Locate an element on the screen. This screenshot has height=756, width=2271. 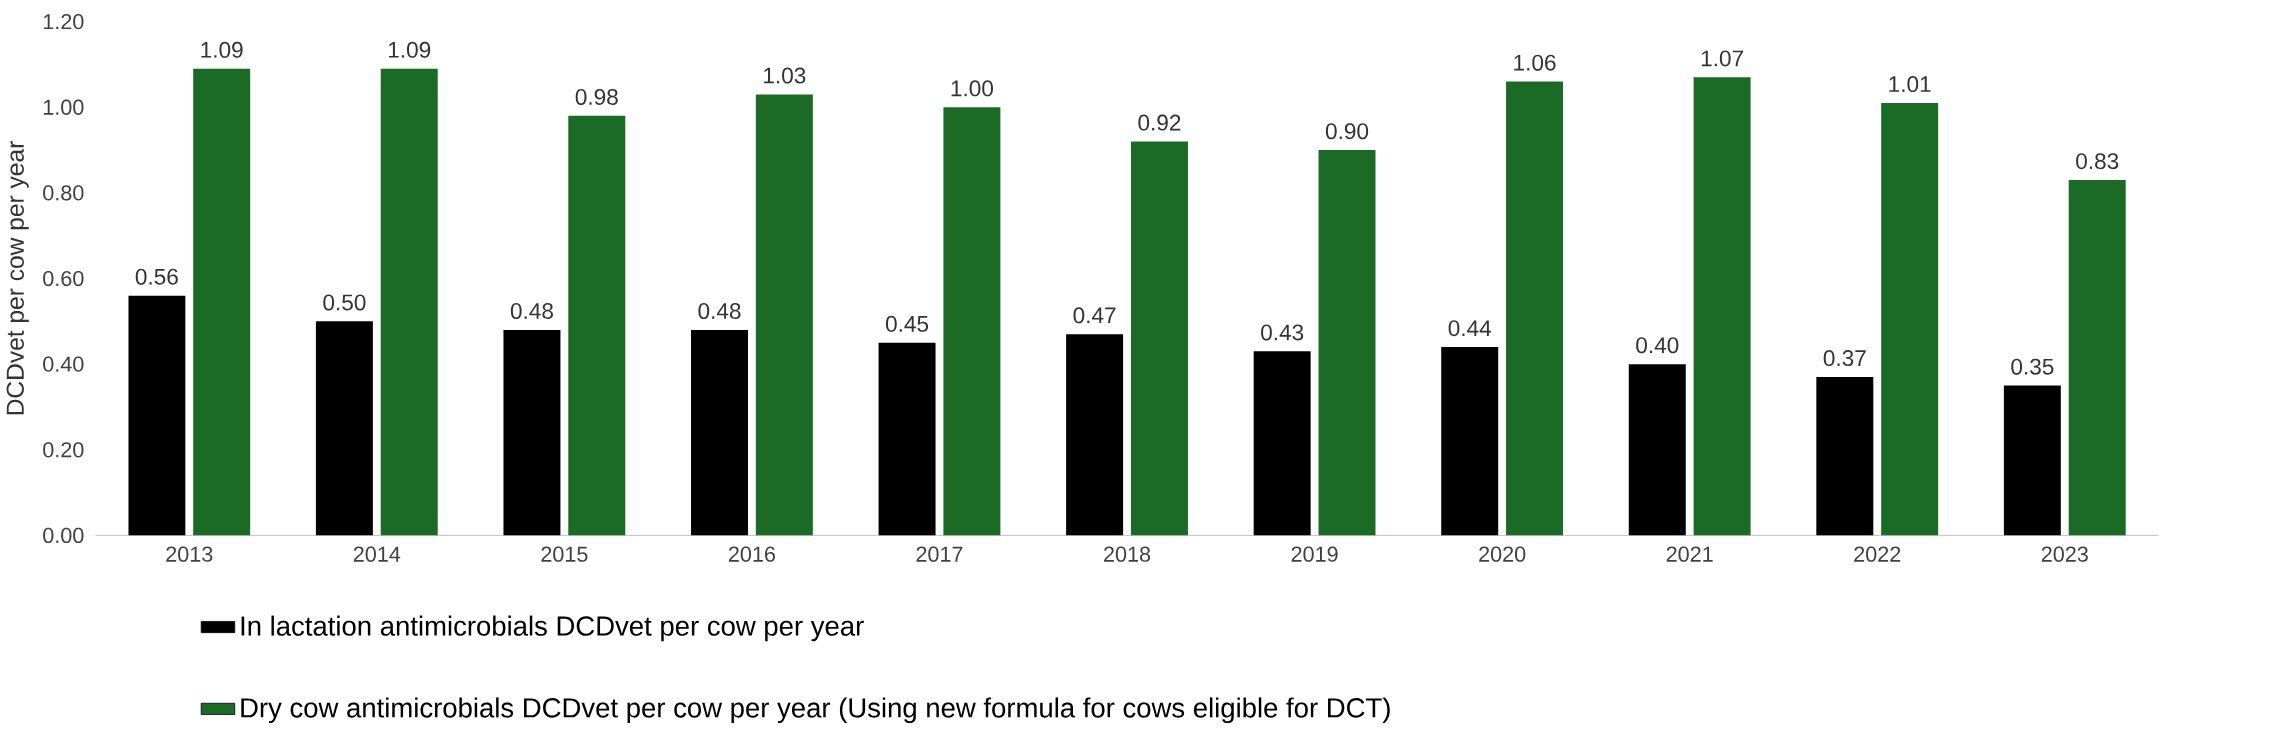
y-tick-label: 0.80 is located at coordinates (63, 193).